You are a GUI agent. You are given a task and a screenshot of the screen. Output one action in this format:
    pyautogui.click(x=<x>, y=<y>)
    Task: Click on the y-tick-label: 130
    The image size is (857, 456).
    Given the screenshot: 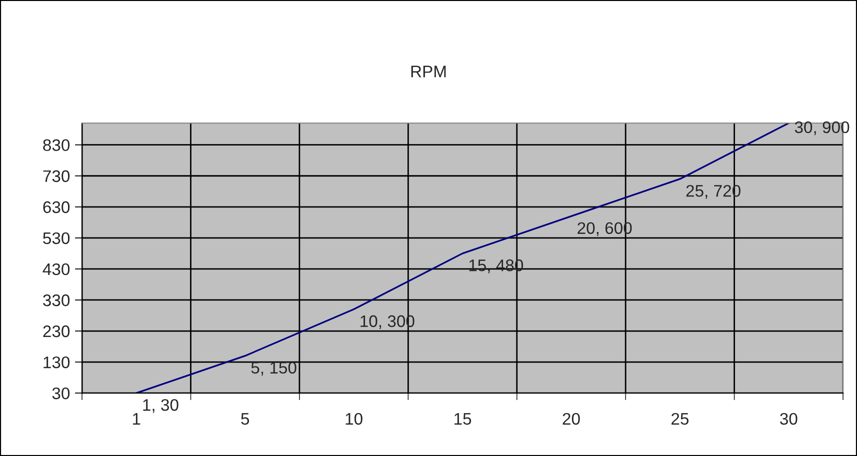 What is the action you would take?
    pyautogui.click(x=57, y=362)
    